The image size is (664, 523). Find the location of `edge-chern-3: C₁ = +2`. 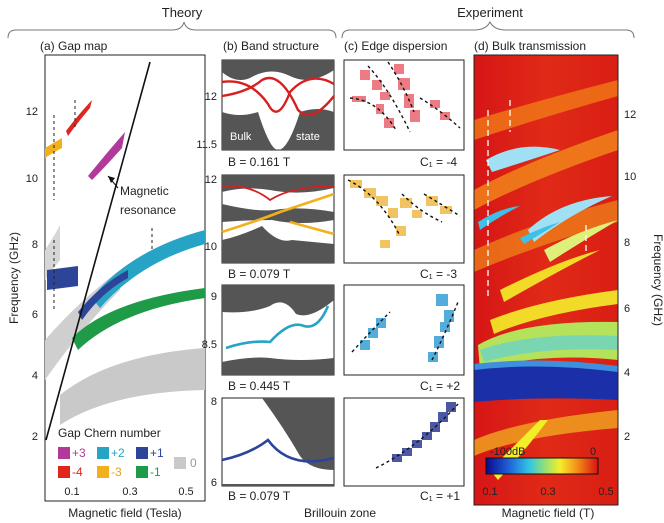

edge-chern-3: C₁ = +2 is located at coordinates (440, 386).